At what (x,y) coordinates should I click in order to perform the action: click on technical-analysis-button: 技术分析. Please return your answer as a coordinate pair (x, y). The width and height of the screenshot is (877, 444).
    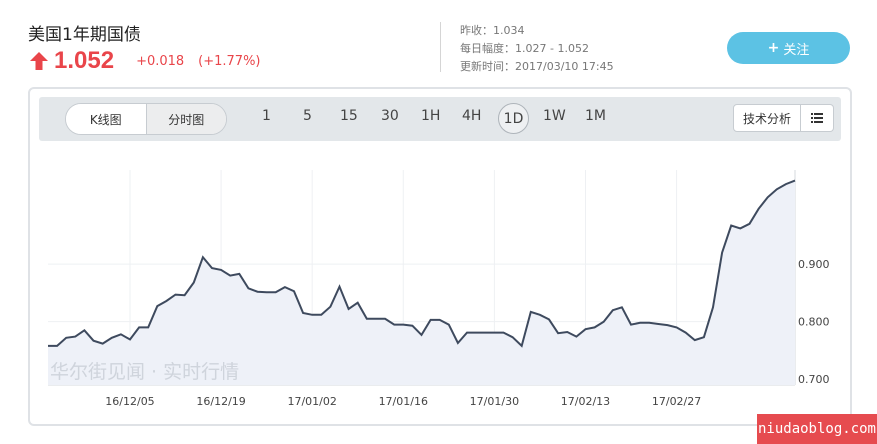
    Looking at the image, I should click on (767, 118).